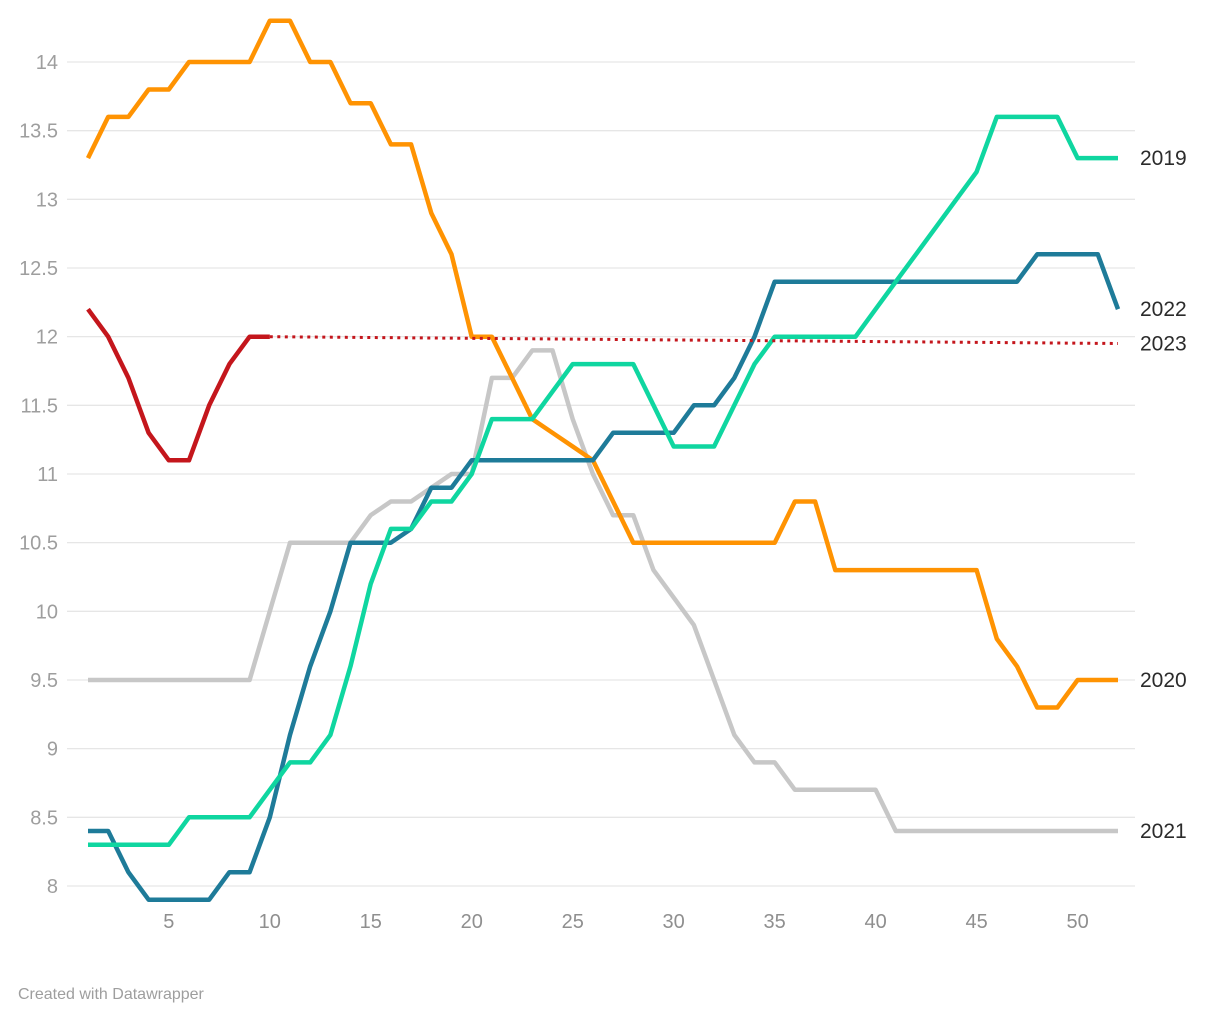 This screenshot has width=1220, height=1020. What do you see at coordinates (47, 475) in the screenshot?
I see `y-axis-label: 11` at bounding box center [47, 475].